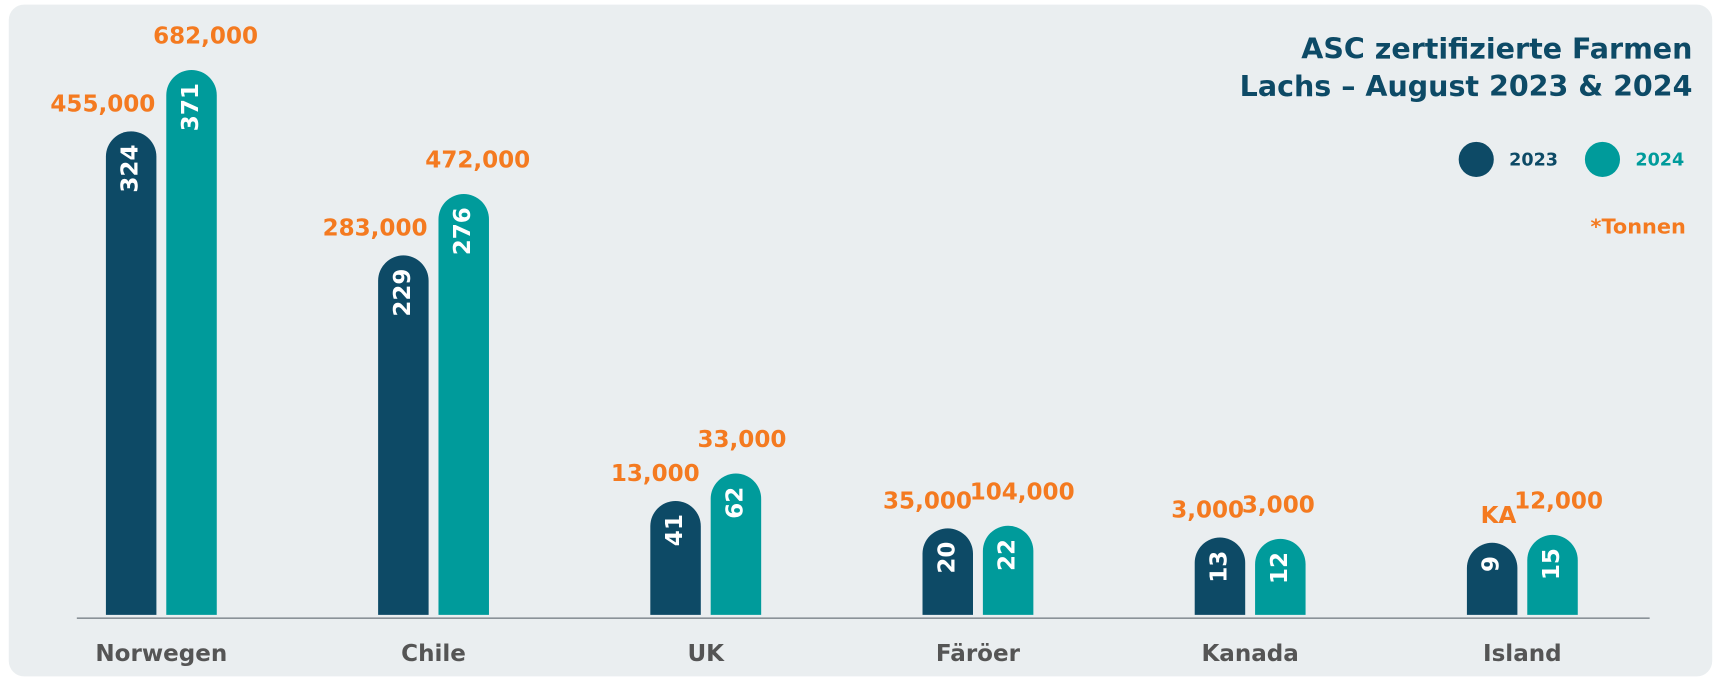 The width and height of the screenshot is (1721, 685). Describe the element at coordinates (1008, 555) in the screenshot. I see `bar-value-label: 22` at that location.